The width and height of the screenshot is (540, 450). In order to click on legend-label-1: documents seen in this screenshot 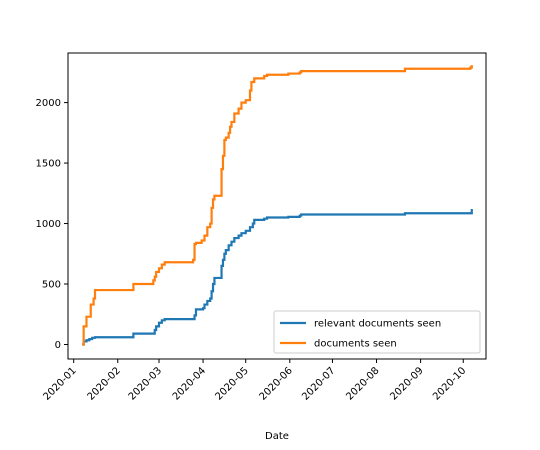, I will do `click(355, 344)`.